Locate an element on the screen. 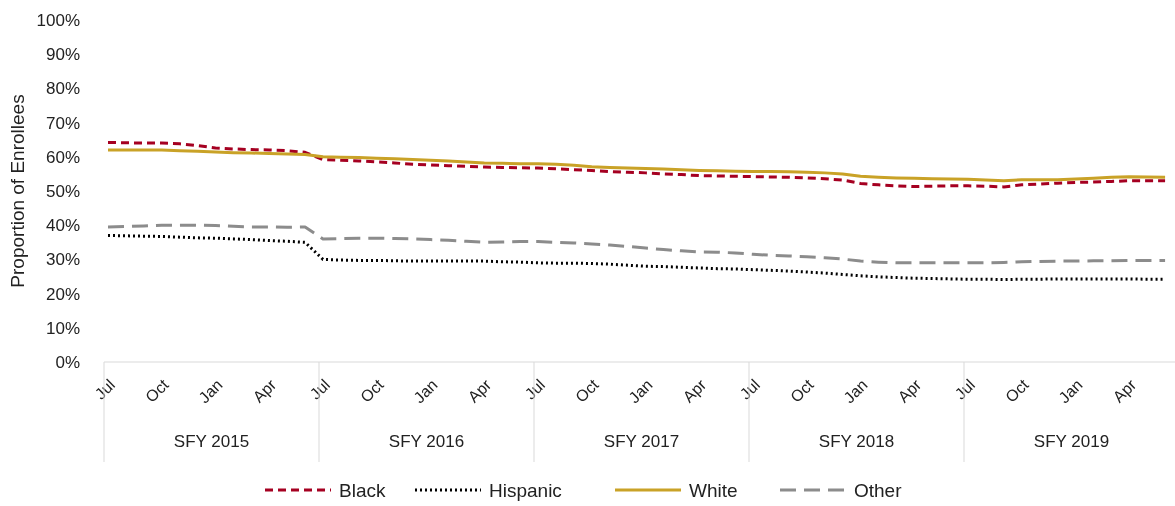 Image resolution: width=1175 pixels, height=506 pixels. text: SFY 2017 is located at coordinates (641, 441).